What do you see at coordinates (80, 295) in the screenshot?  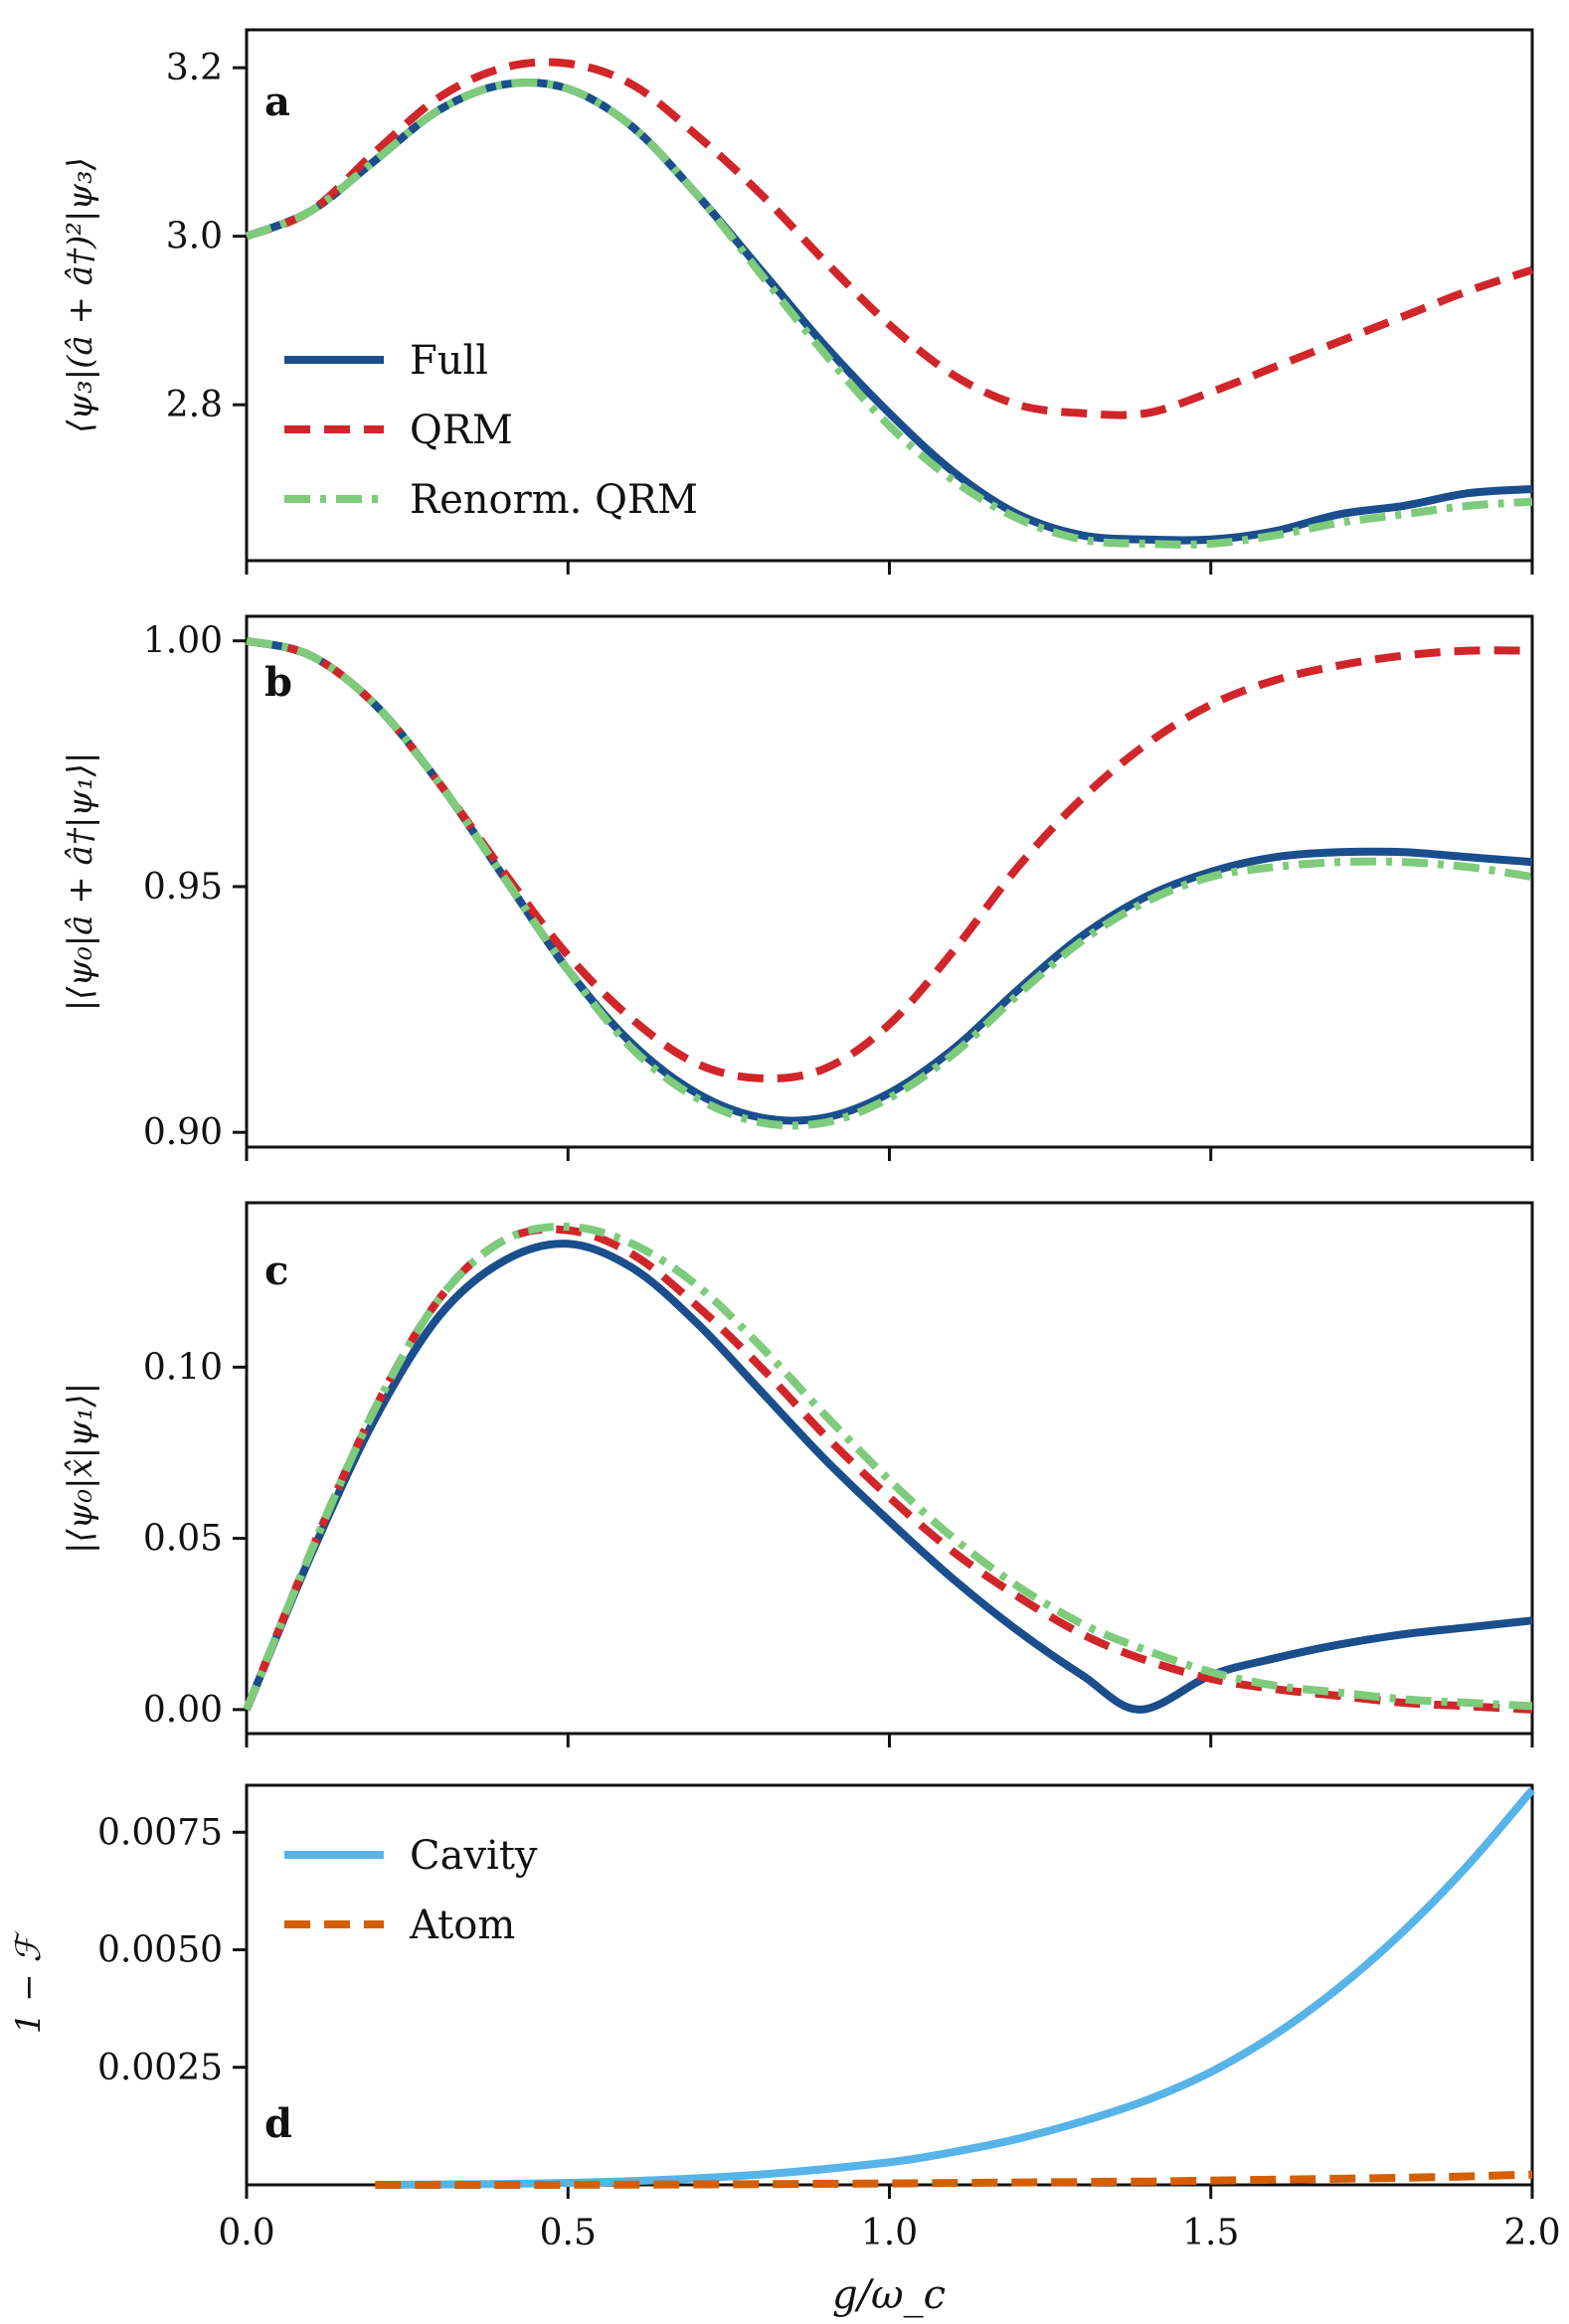 I see `panel-a-ylabel: ⟨ψ₃|(â + â†)²|ψ₃⟩` at bounding box center [80, 295].